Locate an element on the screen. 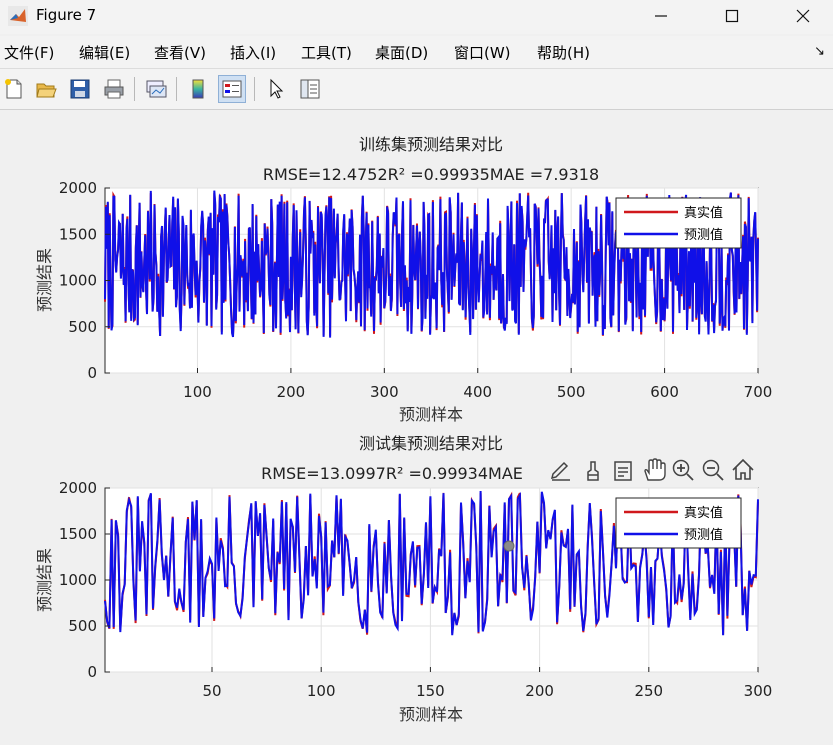 Image resolution: width=833 pixels, height=745 pixels. home-icon is located at coordinates (743, 469).